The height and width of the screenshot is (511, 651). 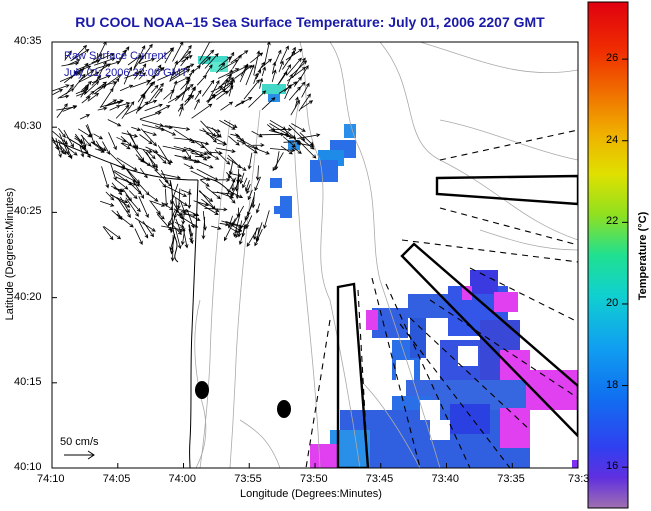 I want to click on x-tick-label: 73:55, so click(x=248, y=479).